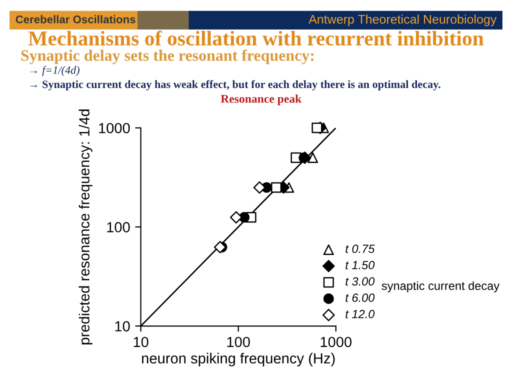 The height and width of the screenshot is (384, 512). I want to click on y-tick-label: 10, so click(122, 326).